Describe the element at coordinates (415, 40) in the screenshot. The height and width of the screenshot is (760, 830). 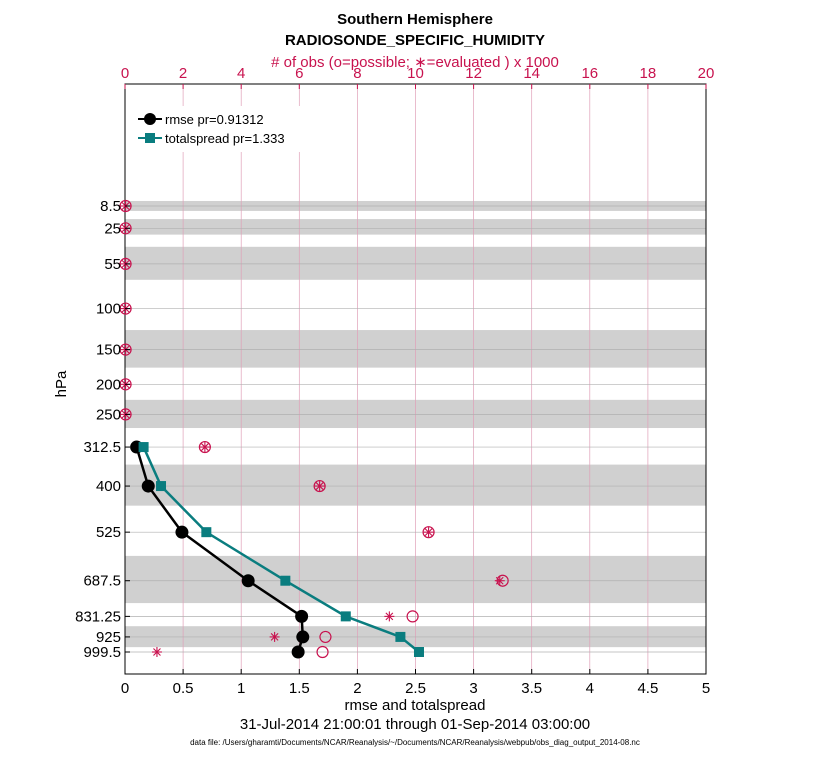
I see `chart-subtitle: RADIOSONDE_SPECIFIC_HUMIDITY` at that location.